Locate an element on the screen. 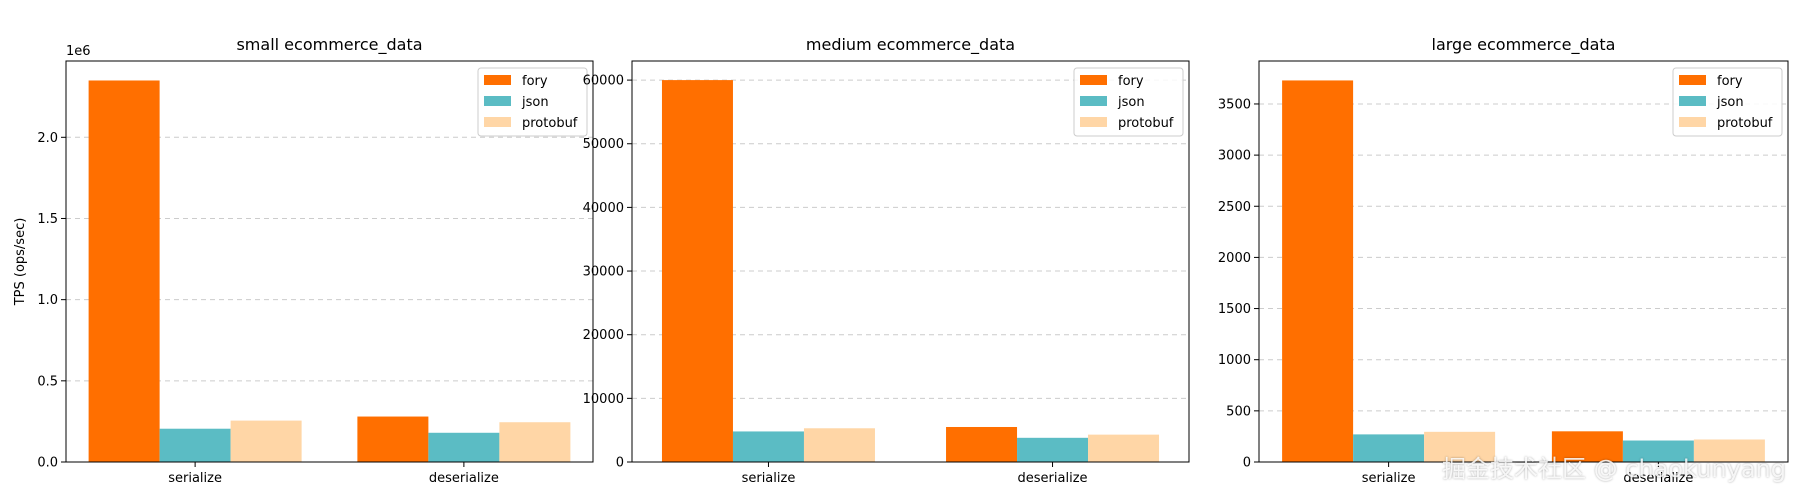  y-tick-label: 40000 is located at coordinates (603, 208).